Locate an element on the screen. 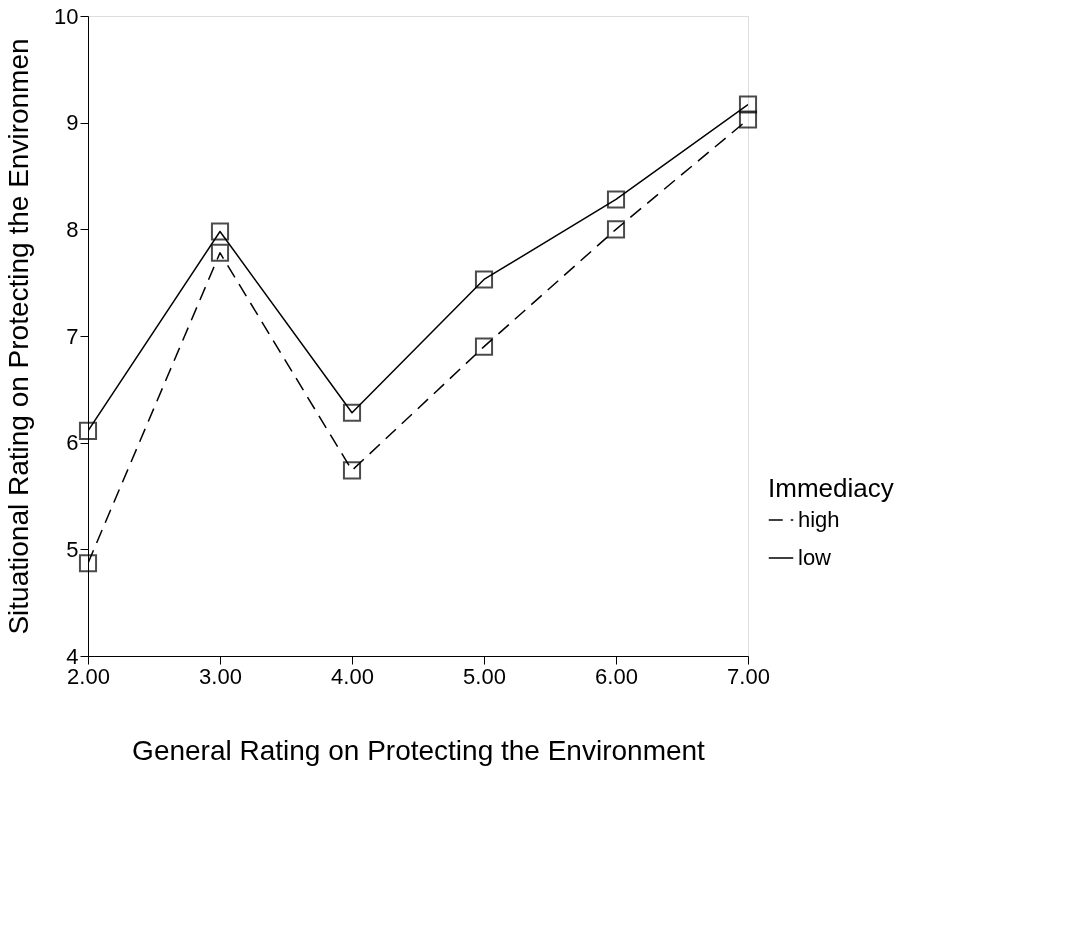 The height and width of the screenshot is (939, 1081). x-tick-label: 4.00 is located at coordinates (352, 676).